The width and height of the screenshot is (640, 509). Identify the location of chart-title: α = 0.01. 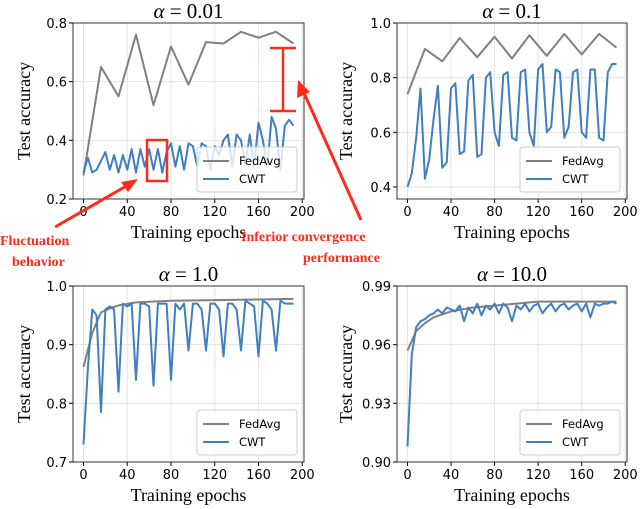
(188, 11).